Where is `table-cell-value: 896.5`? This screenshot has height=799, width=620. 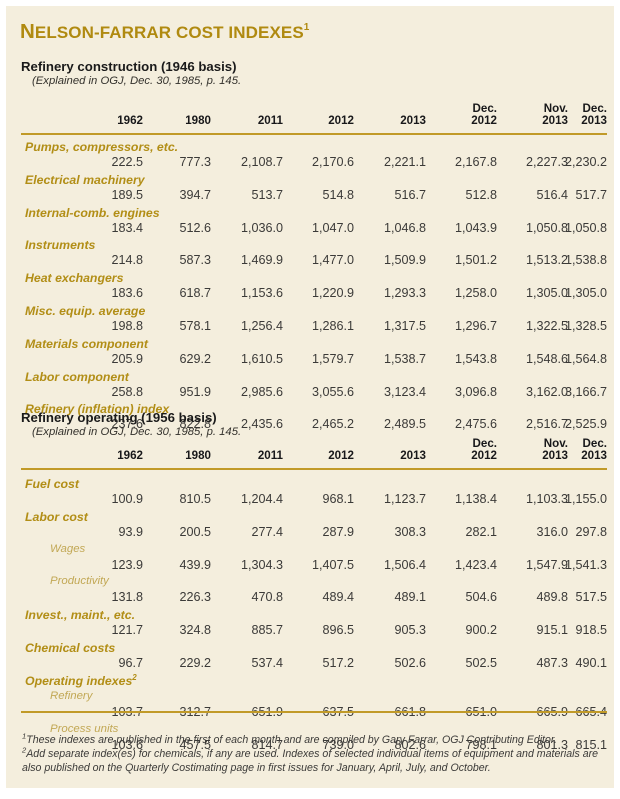
table-cell-value: 896.5 is located at coordinates (338, 630).